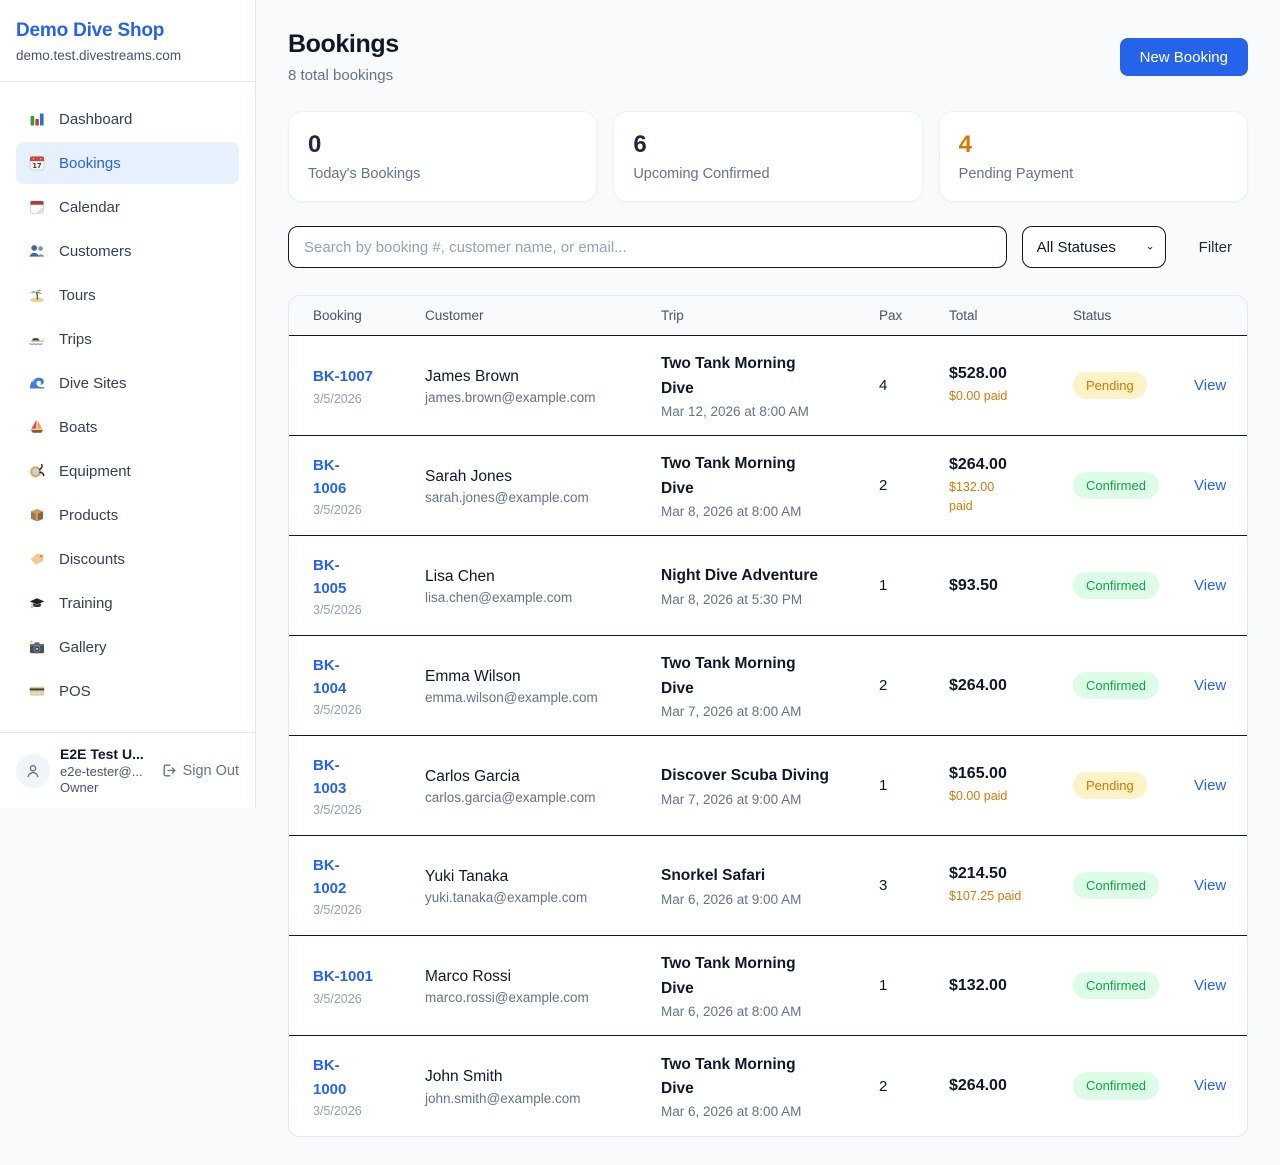  I want to click on status-badge: Pending, so click(1110, 385).